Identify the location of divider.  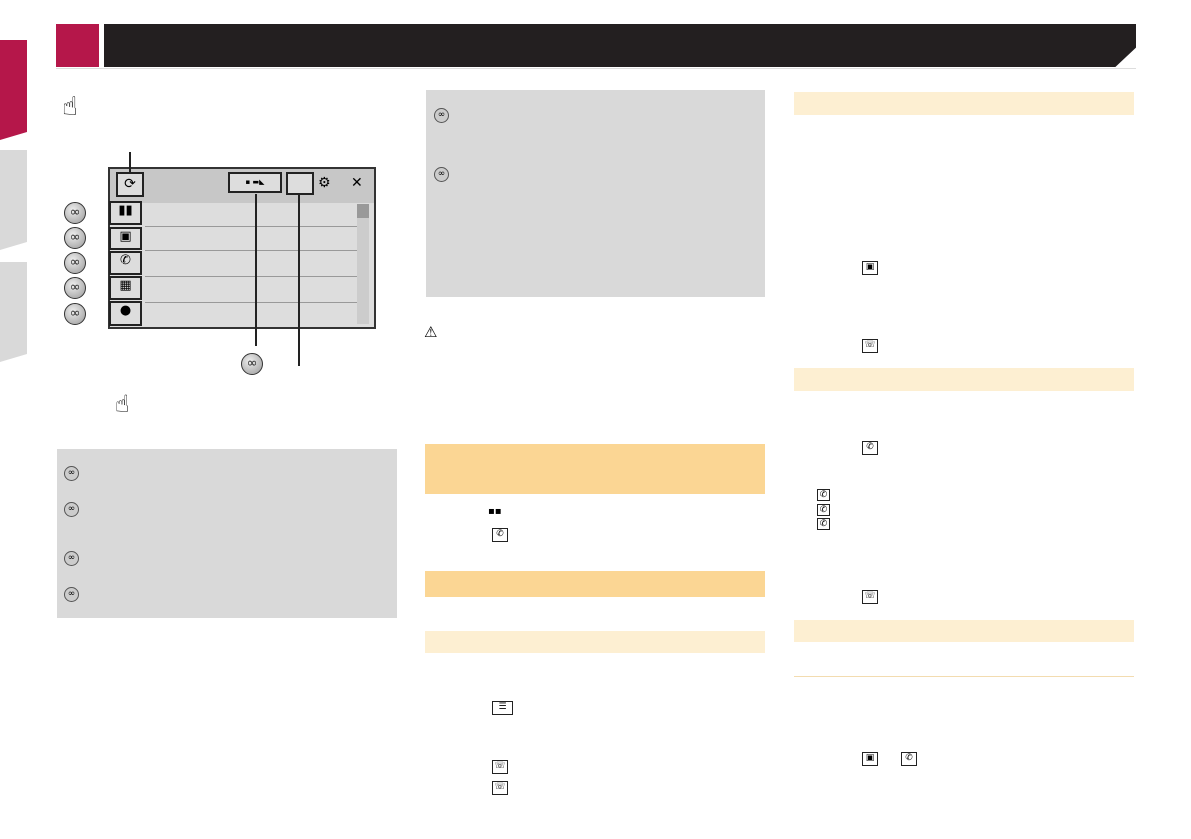
(964, 676).